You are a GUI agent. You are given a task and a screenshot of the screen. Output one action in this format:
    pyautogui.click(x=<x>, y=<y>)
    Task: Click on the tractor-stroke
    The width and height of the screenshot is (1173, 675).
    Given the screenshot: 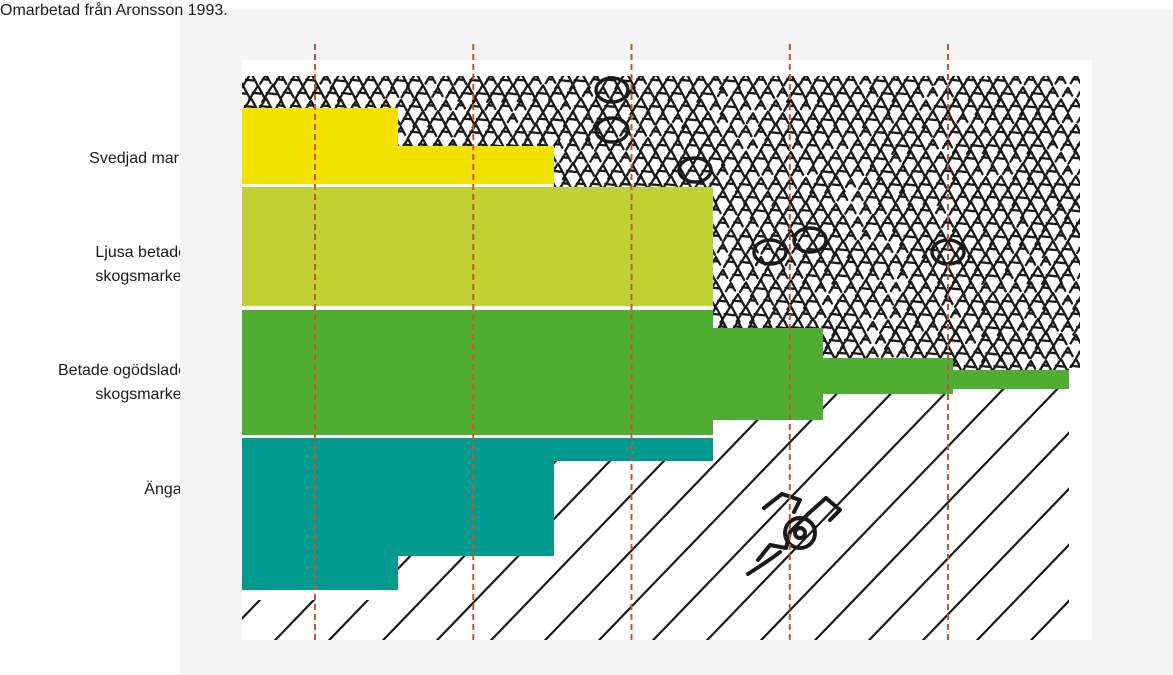 What is the action you would take?
    pyautogui.click(x=782, y=503)
    